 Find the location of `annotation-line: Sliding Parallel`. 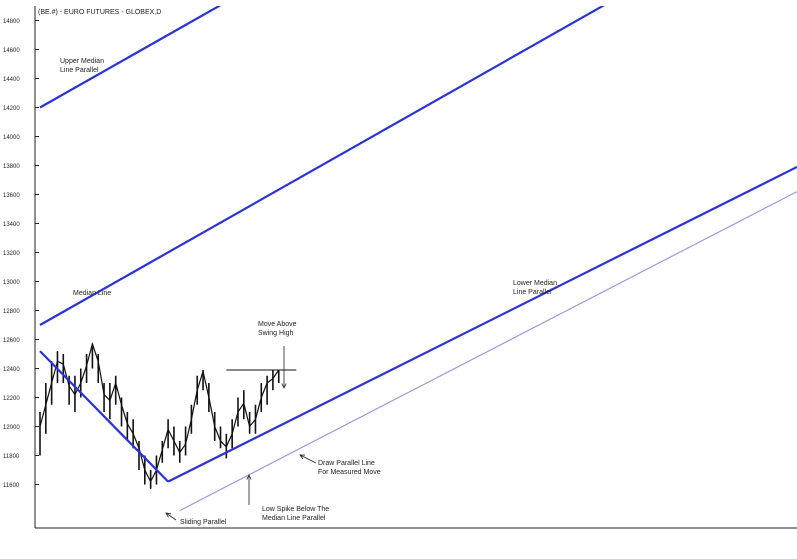

annotation-line: Sliding Parallel is located at coordinates (203, 522).